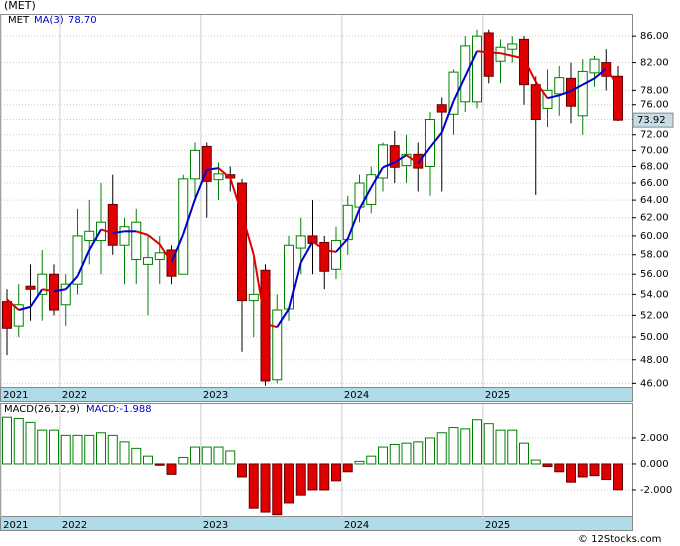 This screenshot has height=546, width=680. Describe the element at coordinates (654, 218) in the screenshot. I see `y-tick-label: 62.00` at that location.